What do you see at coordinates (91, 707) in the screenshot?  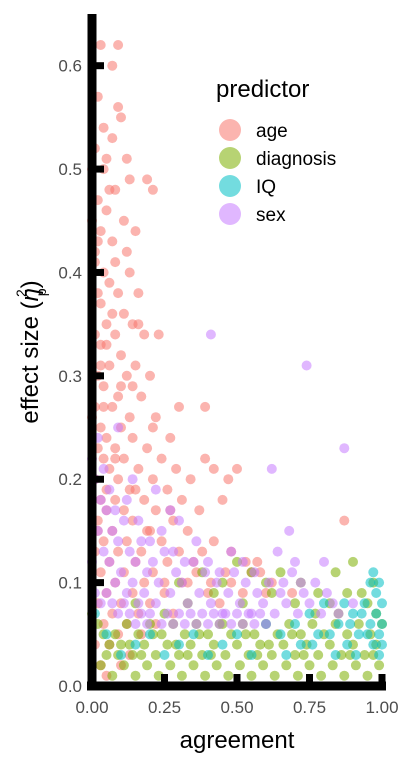 I see `x-tick-label: 0.00` at bounding box center [91, 707].